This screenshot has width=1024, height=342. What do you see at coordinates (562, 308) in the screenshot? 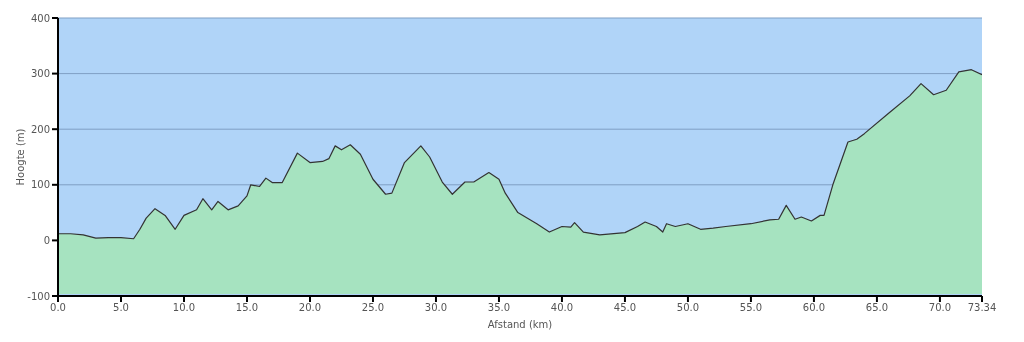
I see `x-tick-label: 40.0` at bounding box center [562, 308].